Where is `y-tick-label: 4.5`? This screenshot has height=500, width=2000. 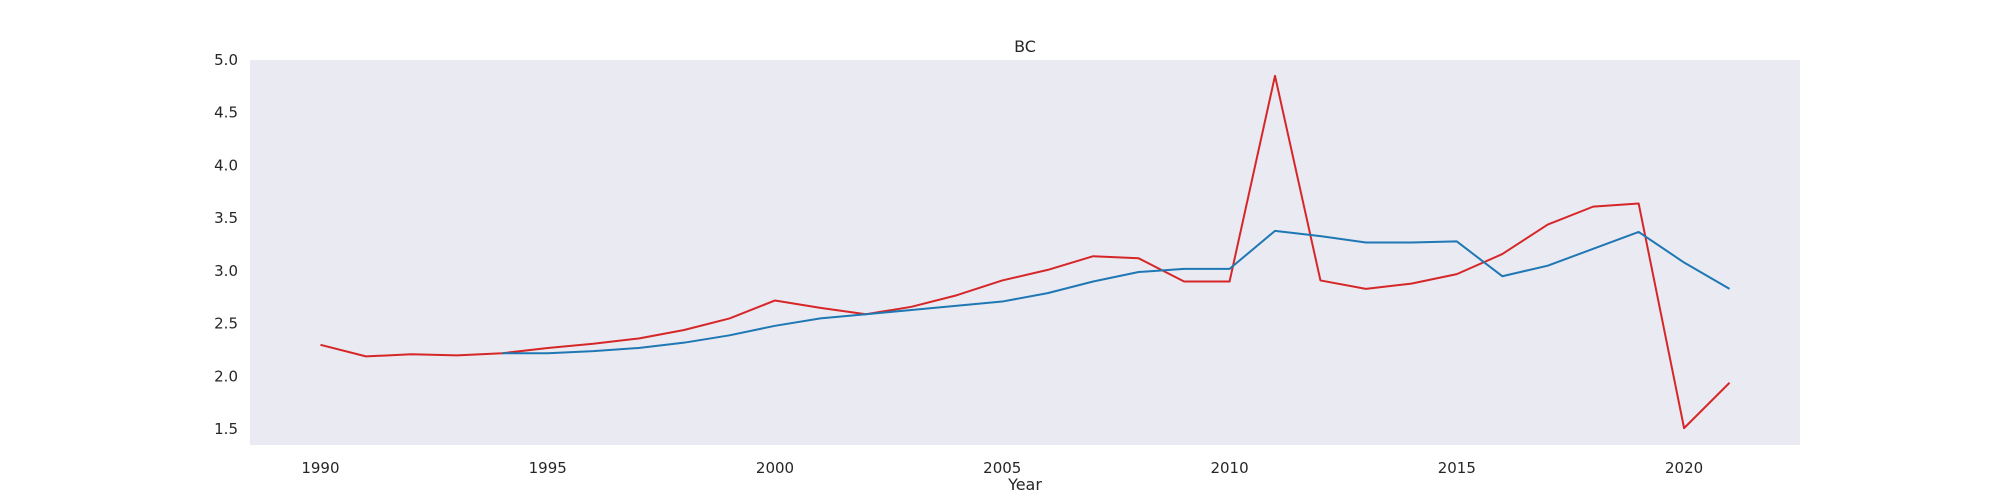
y-tick-label: 4.5 is located at coordinates (226, 113).